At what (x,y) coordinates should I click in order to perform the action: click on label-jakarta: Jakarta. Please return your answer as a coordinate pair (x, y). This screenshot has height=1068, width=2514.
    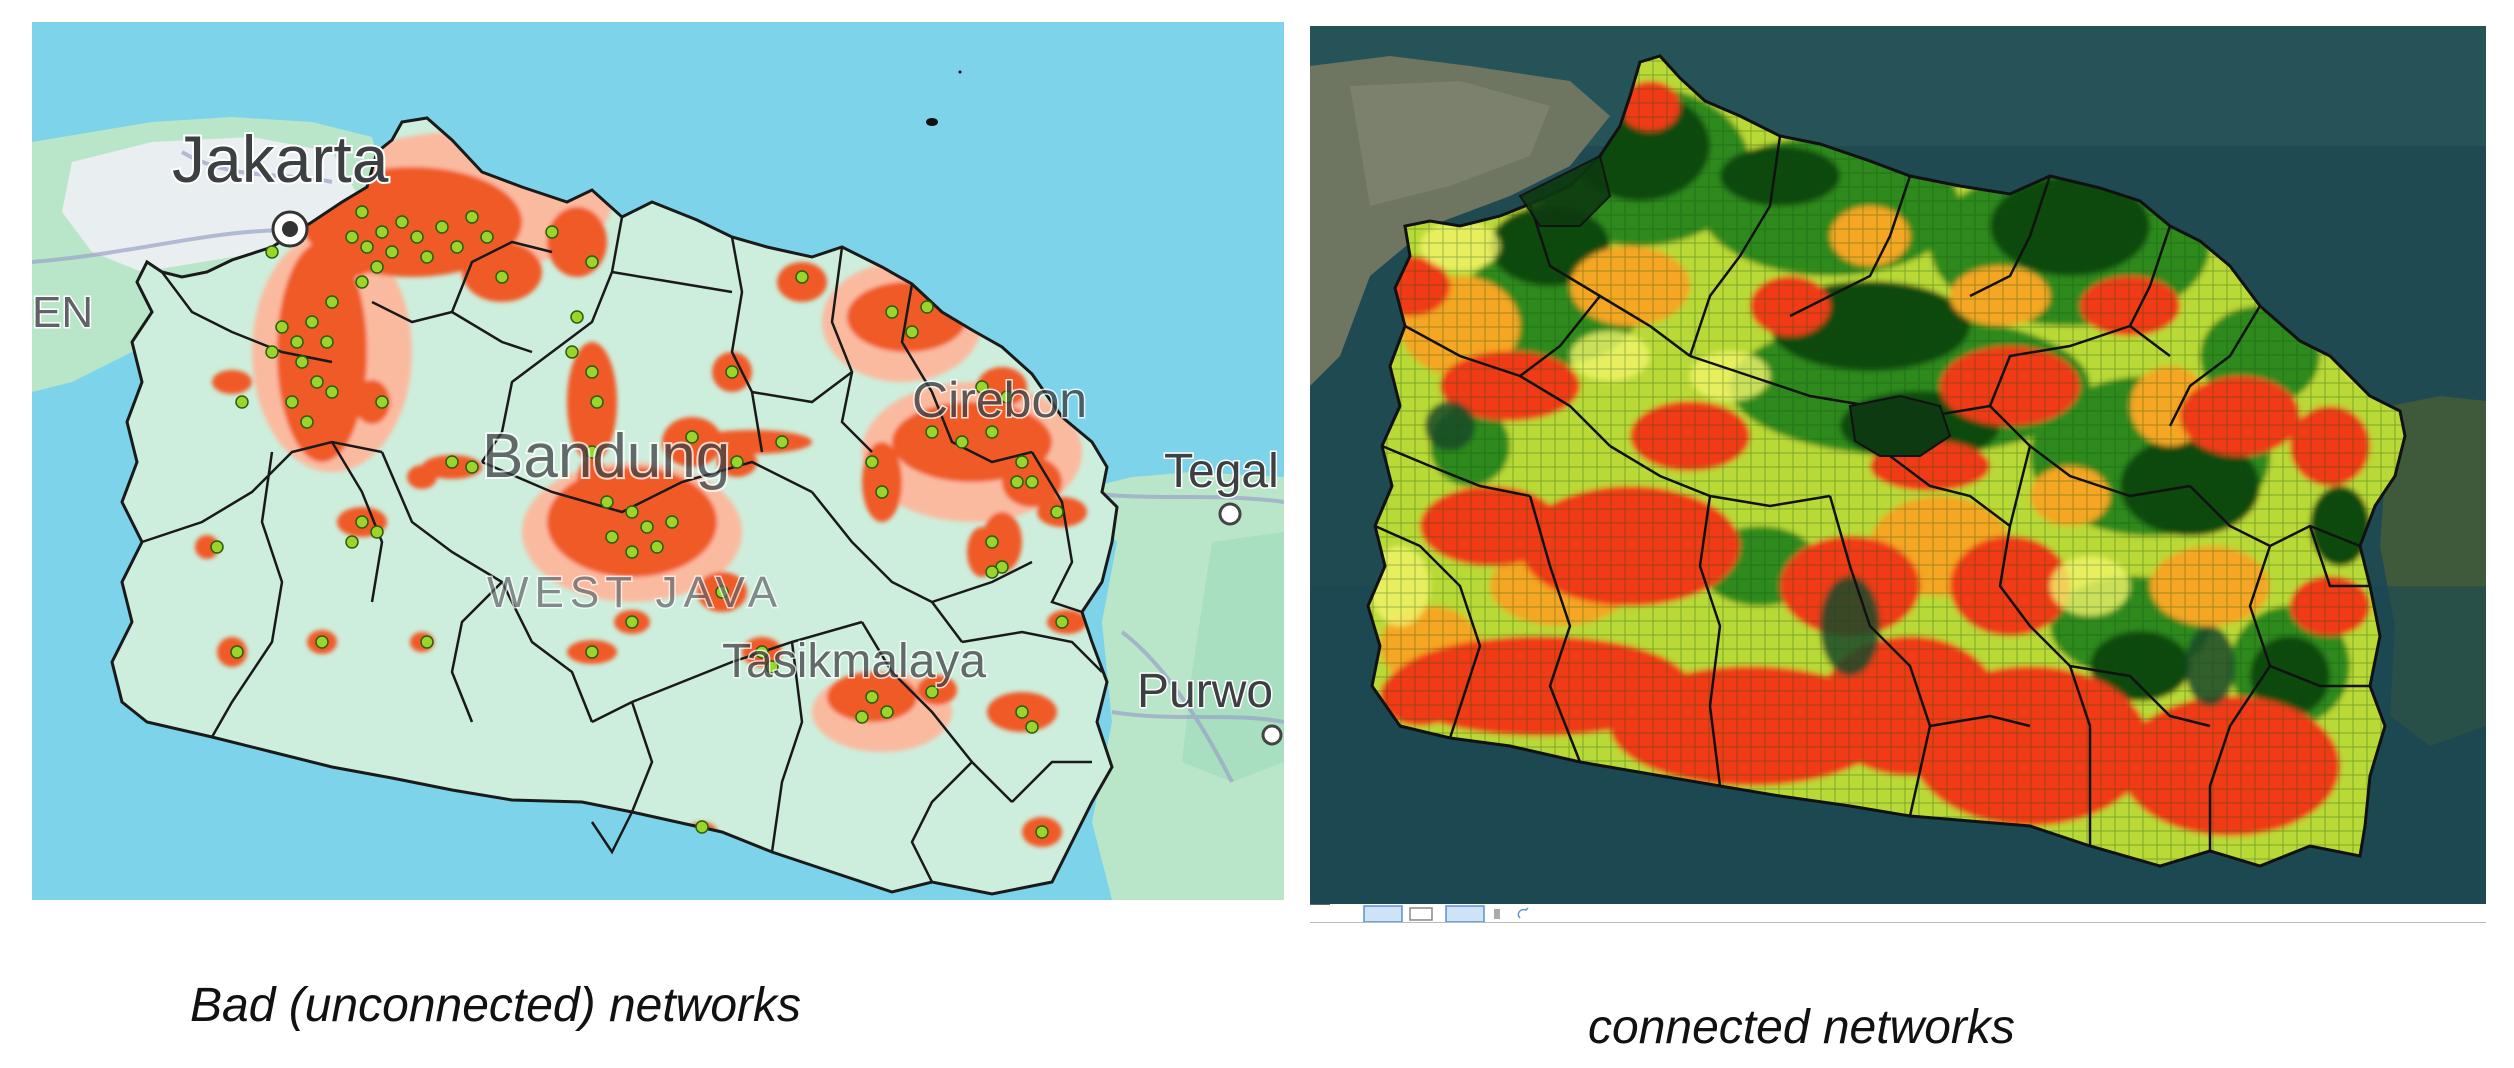
    Looking at the image, I should click on (280, 159).